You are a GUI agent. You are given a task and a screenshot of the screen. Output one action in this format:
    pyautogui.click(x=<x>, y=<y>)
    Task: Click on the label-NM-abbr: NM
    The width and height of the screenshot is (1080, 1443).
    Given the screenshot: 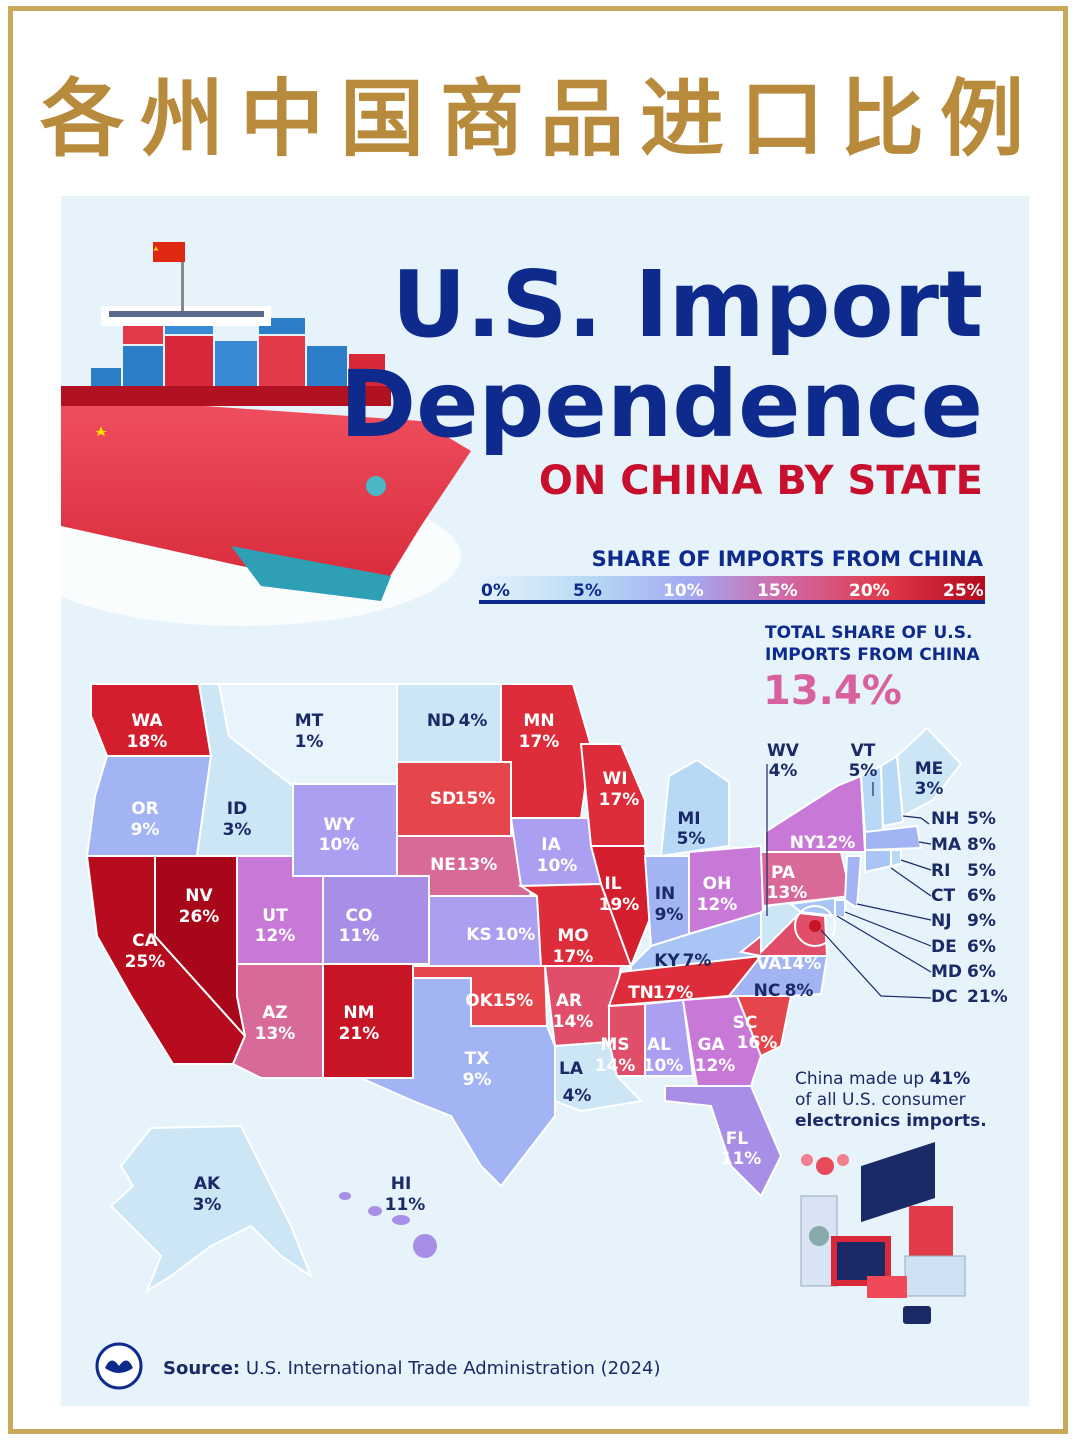 What is the action you would take?
    pyautogui.click(x=358, y=1013)
    